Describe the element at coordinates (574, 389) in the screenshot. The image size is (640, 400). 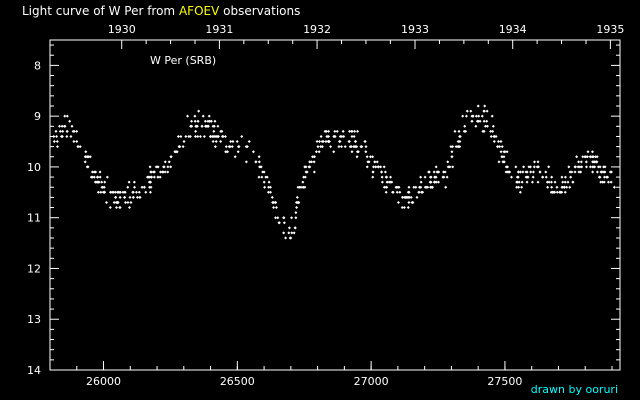
I see `credit-label: drawn by ooruri` at that location.